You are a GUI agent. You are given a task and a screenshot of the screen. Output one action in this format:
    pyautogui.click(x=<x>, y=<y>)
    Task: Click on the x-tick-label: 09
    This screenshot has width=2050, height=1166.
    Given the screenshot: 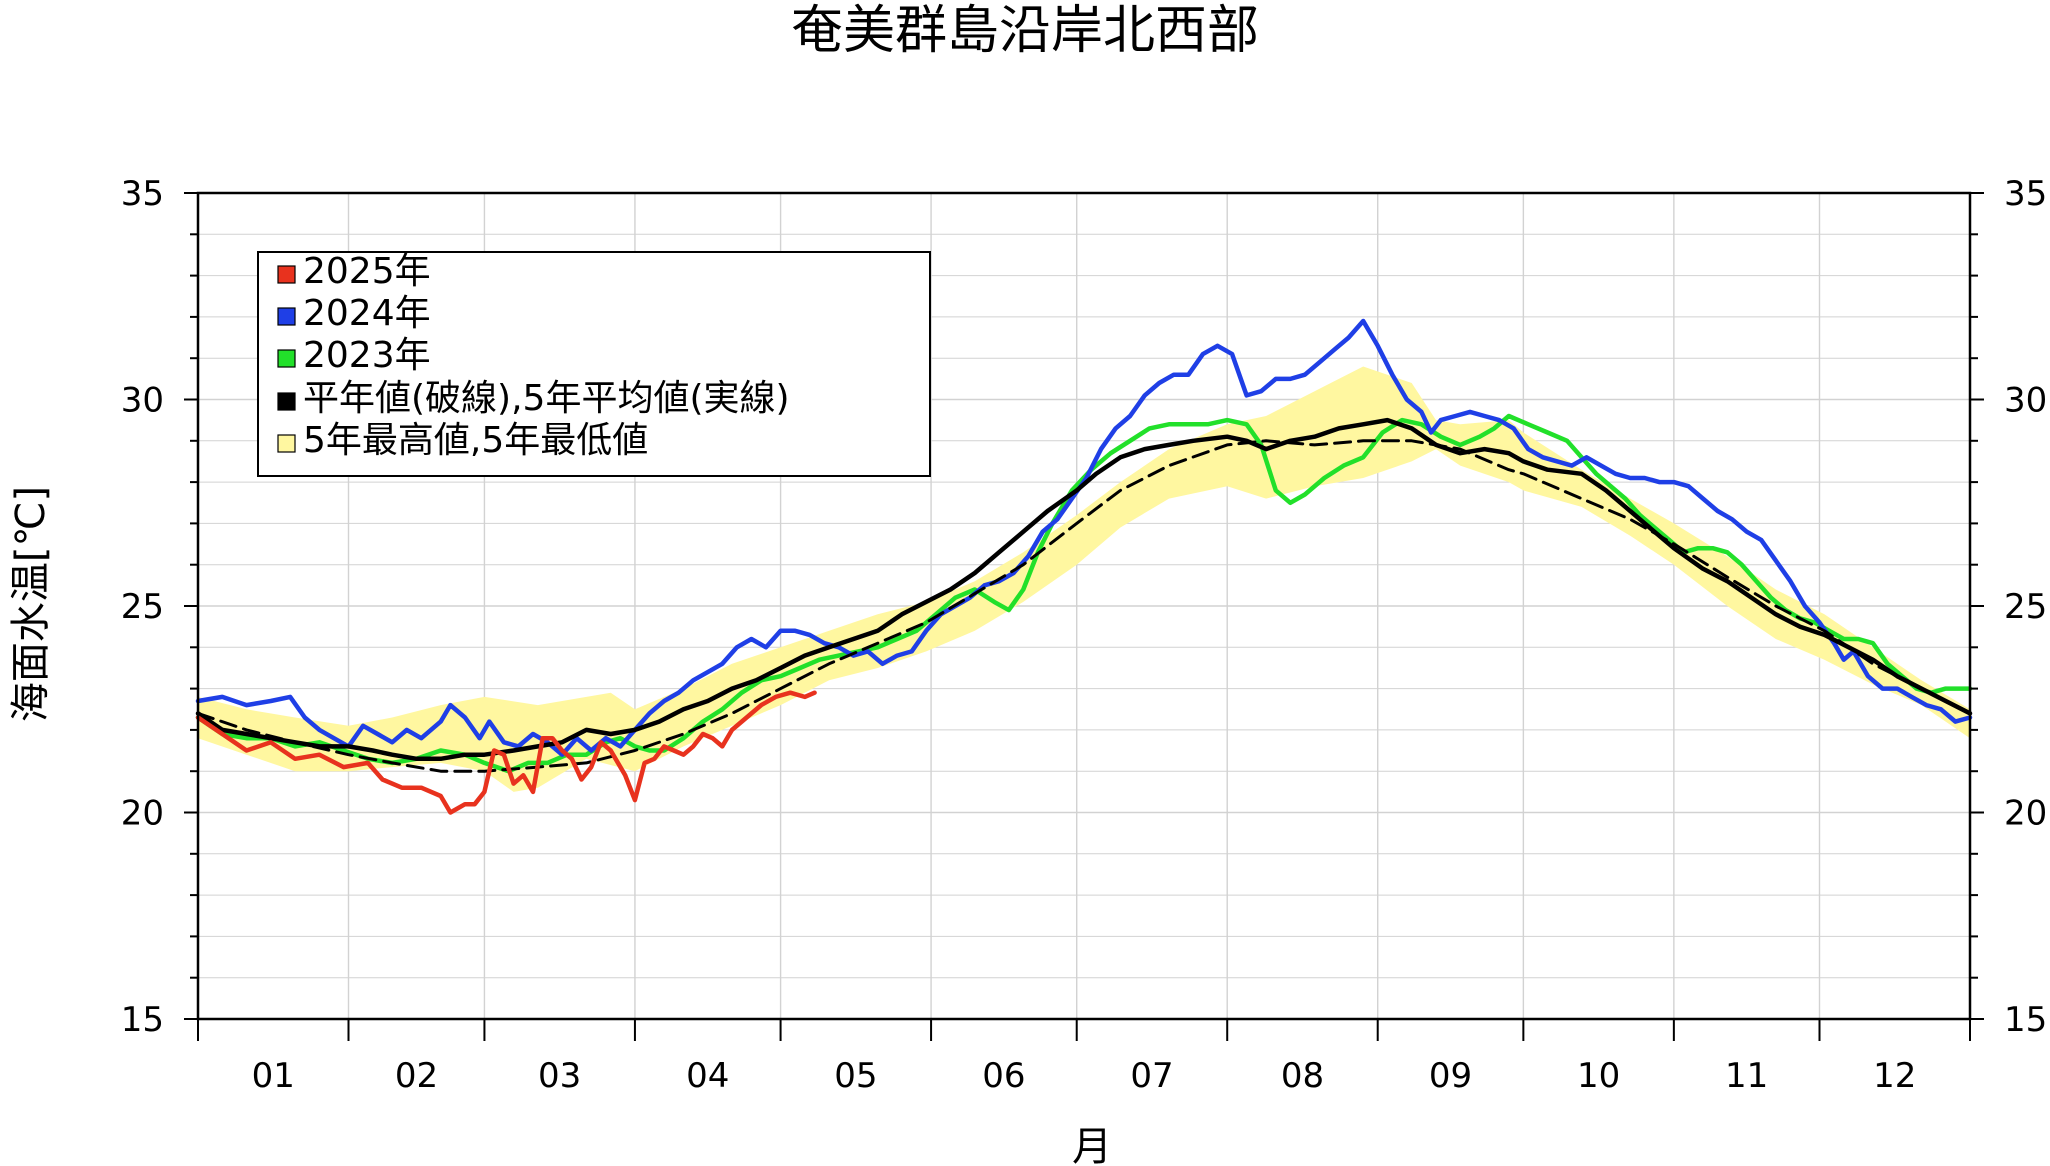 What is the action you would take?
    pyautogui.click(x=1450, y=1076)
    